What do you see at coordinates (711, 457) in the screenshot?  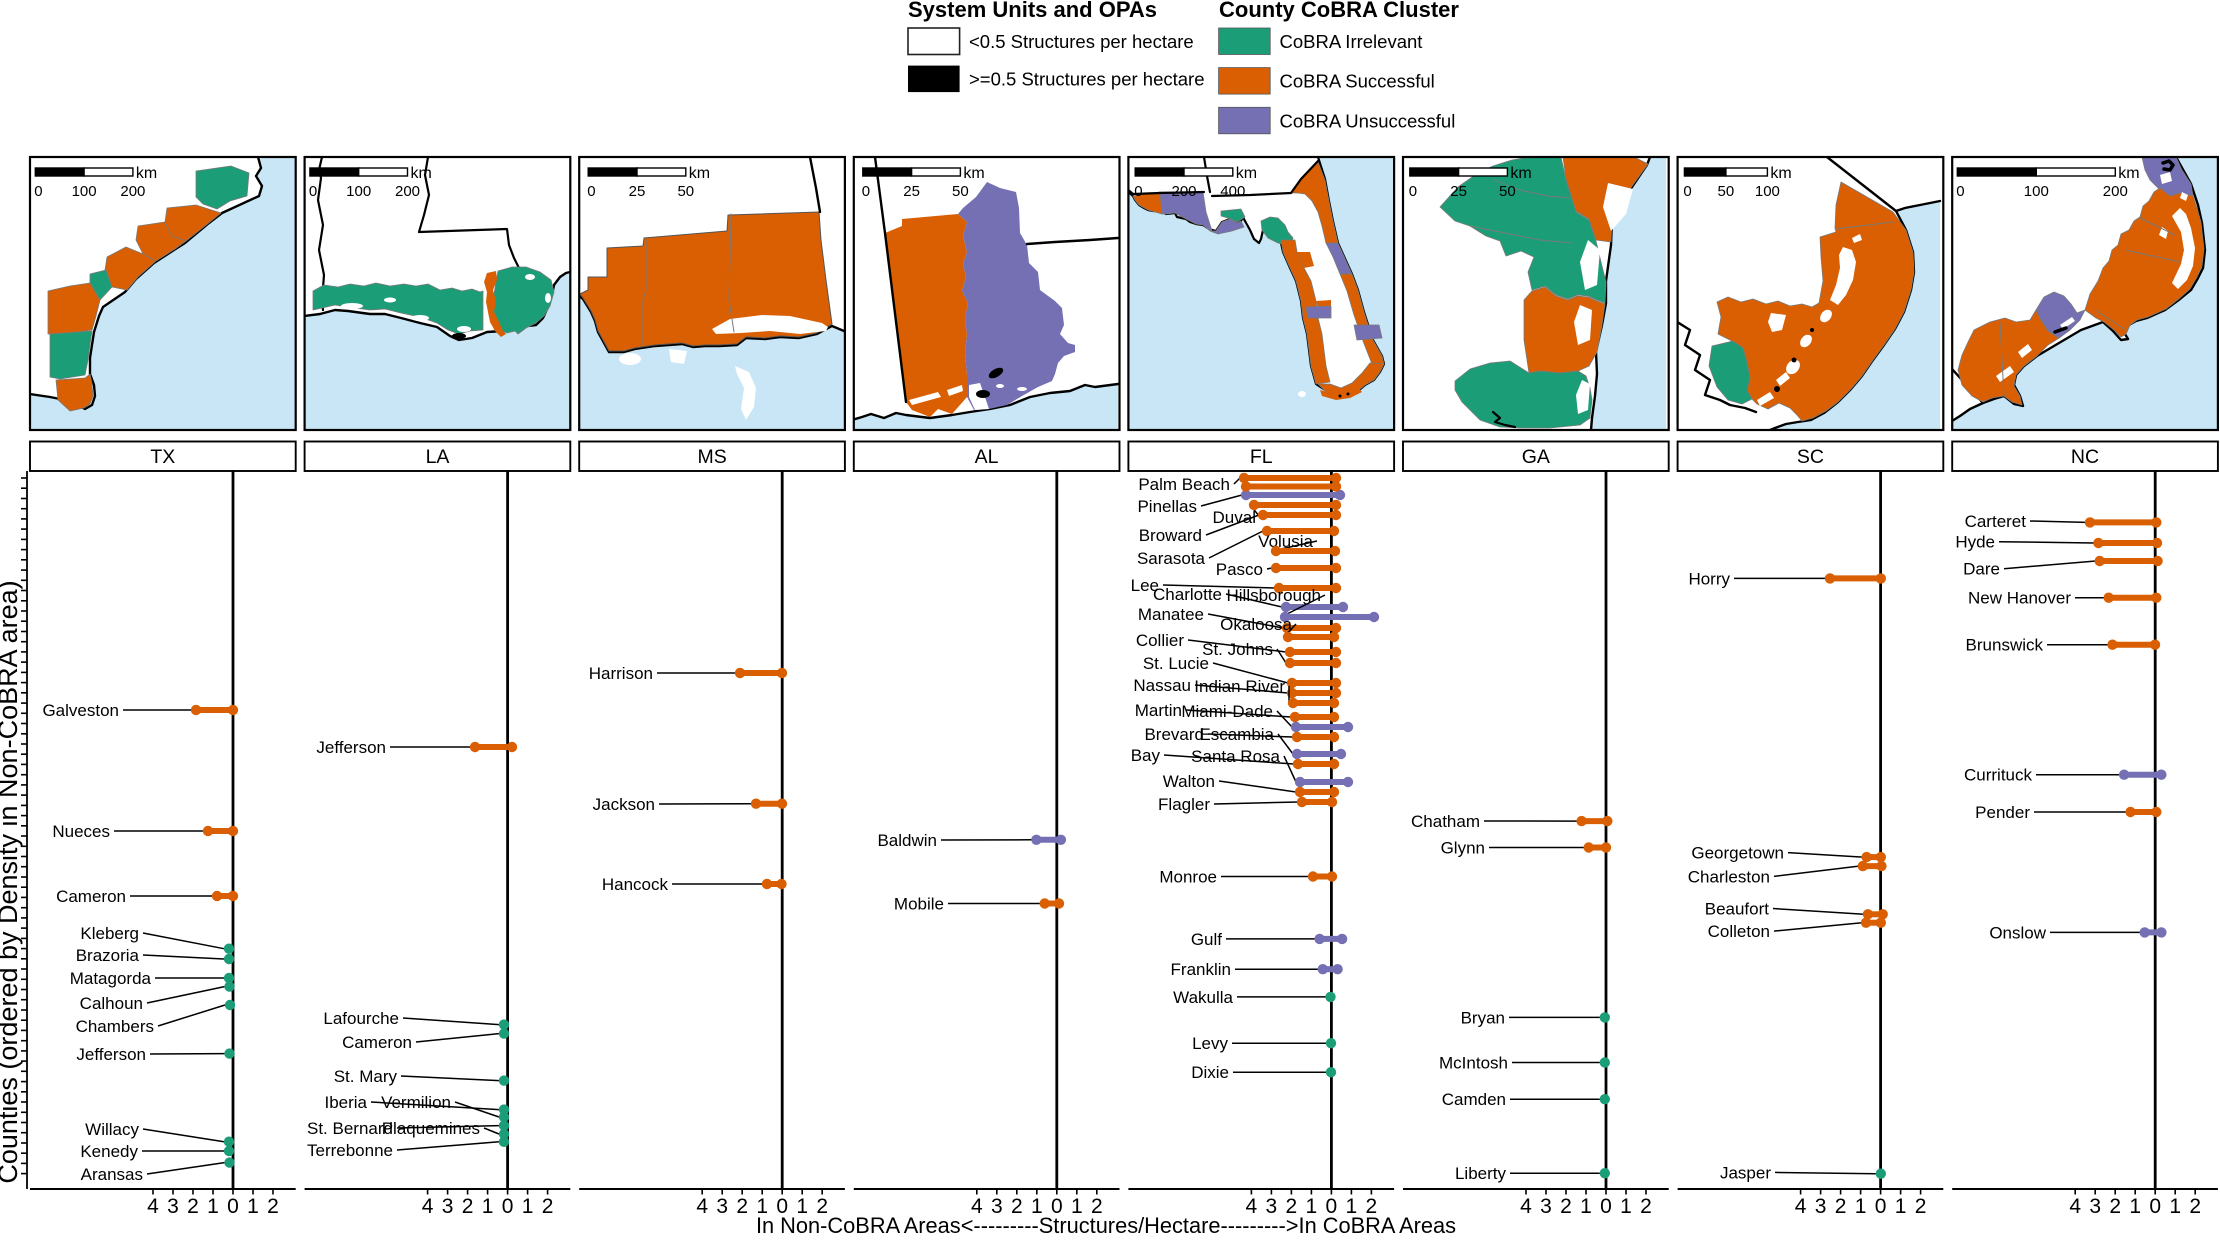 I see `svg-text: MS` at bounding box center [711, 457].